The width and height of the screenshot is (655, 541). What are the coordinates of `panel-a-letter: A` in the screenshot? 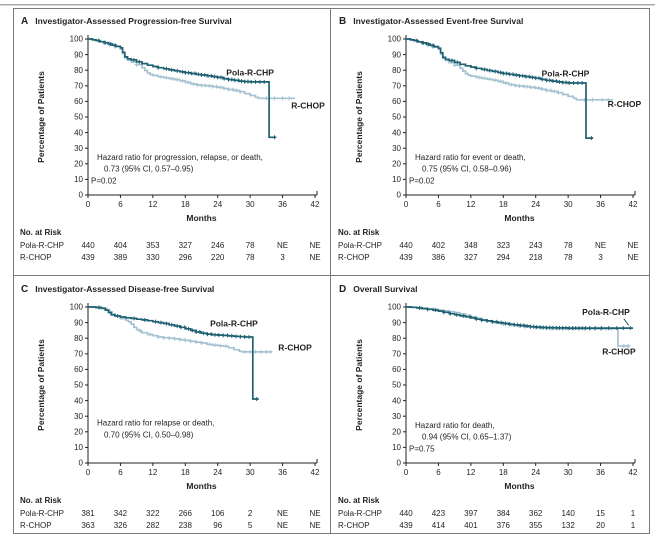 It's located at (25, 21).